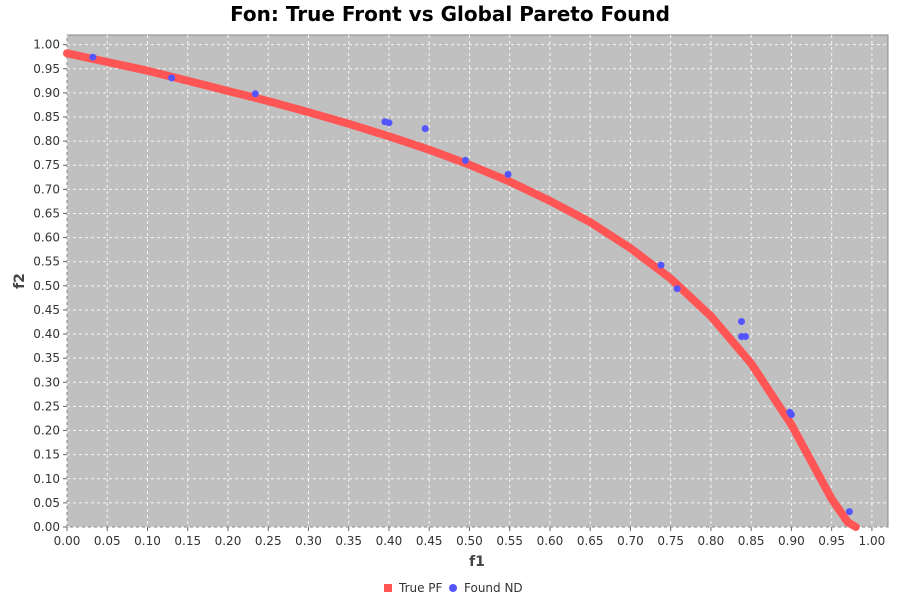 The width and height of the screenshot is (900, 600). I want to click on x-tick-label: 0.45, so click(429, 541).